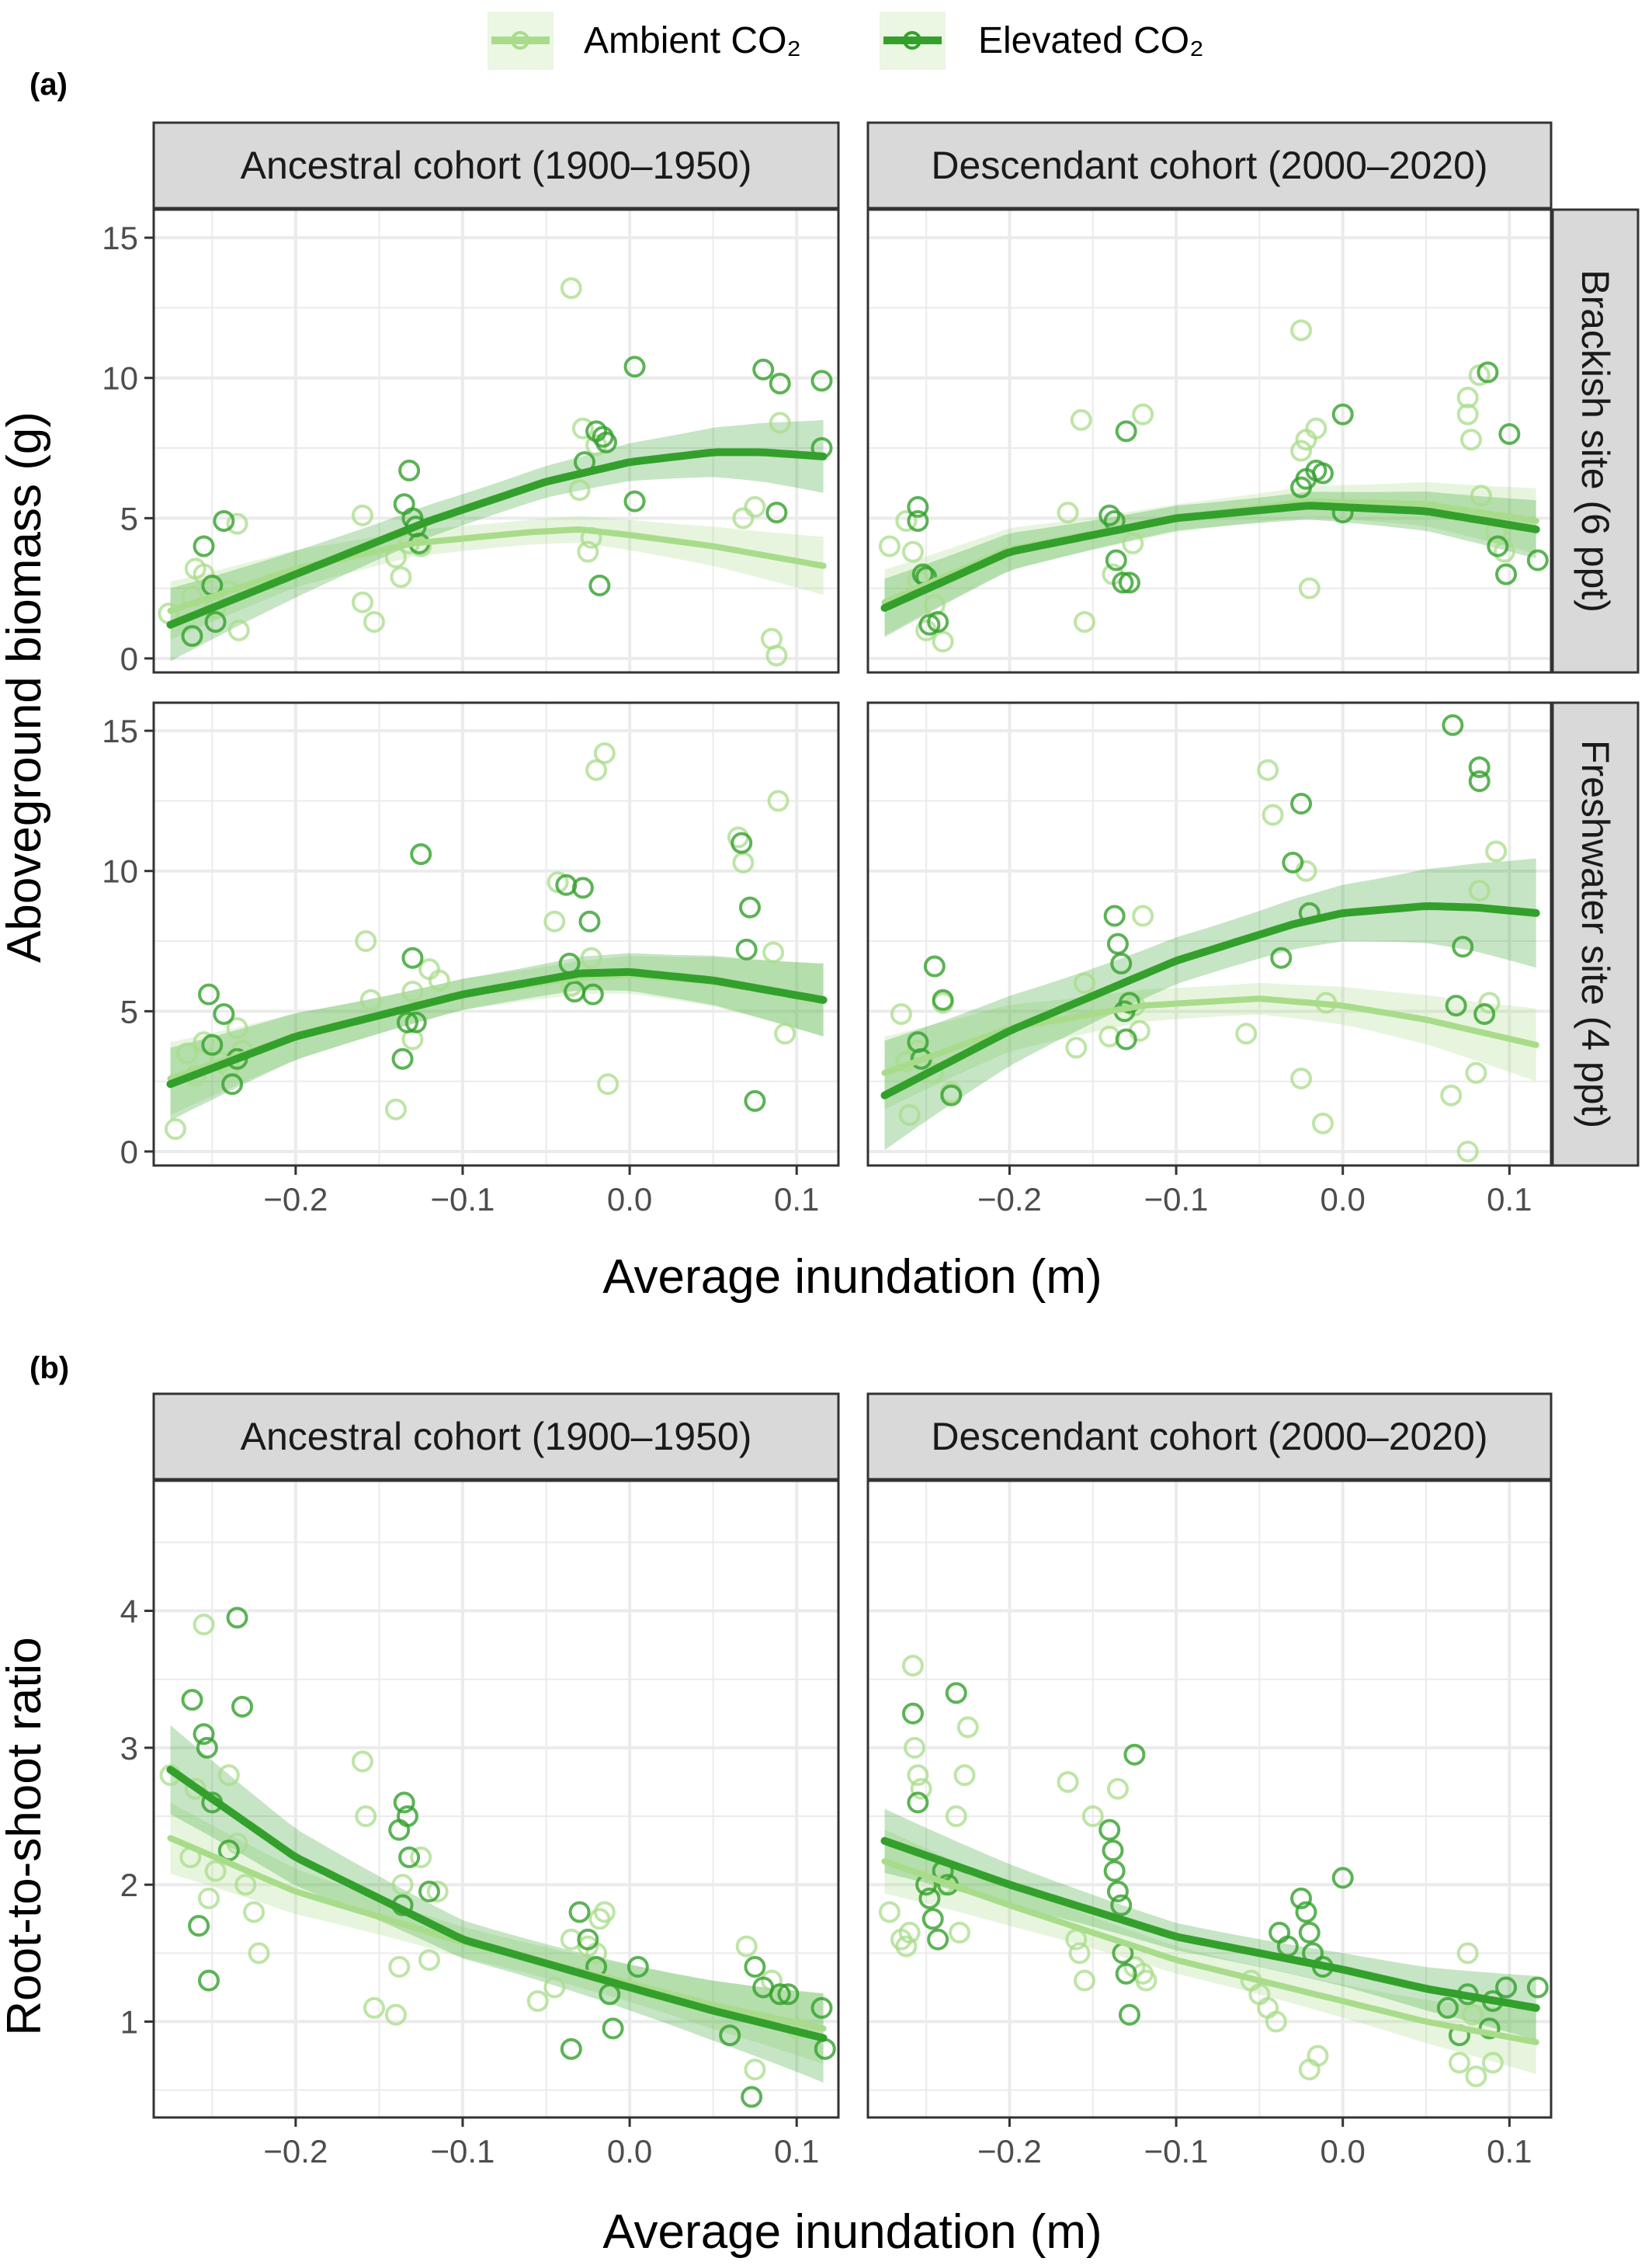  Describe the element at coordinates (852, 1277) in the screenshot. I see `x-axis-title-a: Average inundation (m)` at that location.